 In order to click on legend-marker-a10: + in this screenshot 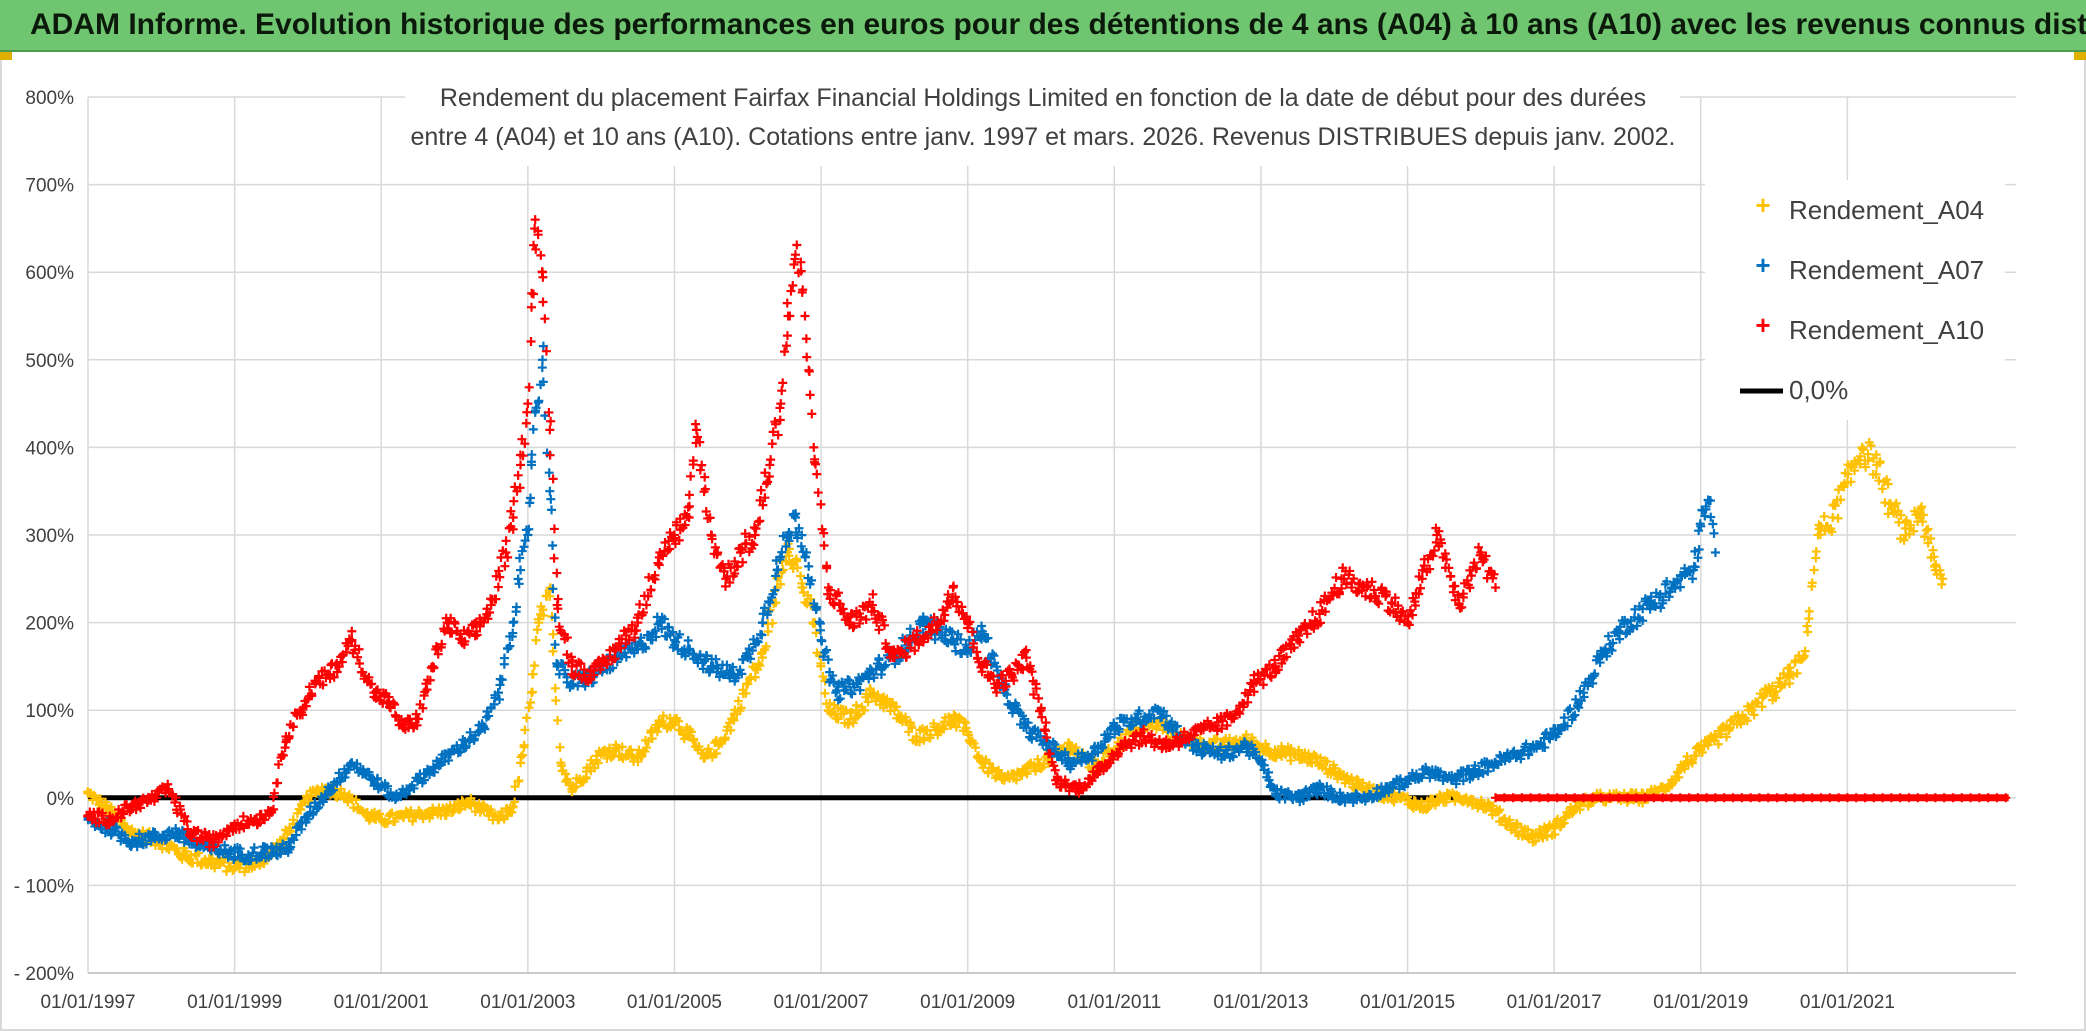, I will do `click(1762, 325)`.